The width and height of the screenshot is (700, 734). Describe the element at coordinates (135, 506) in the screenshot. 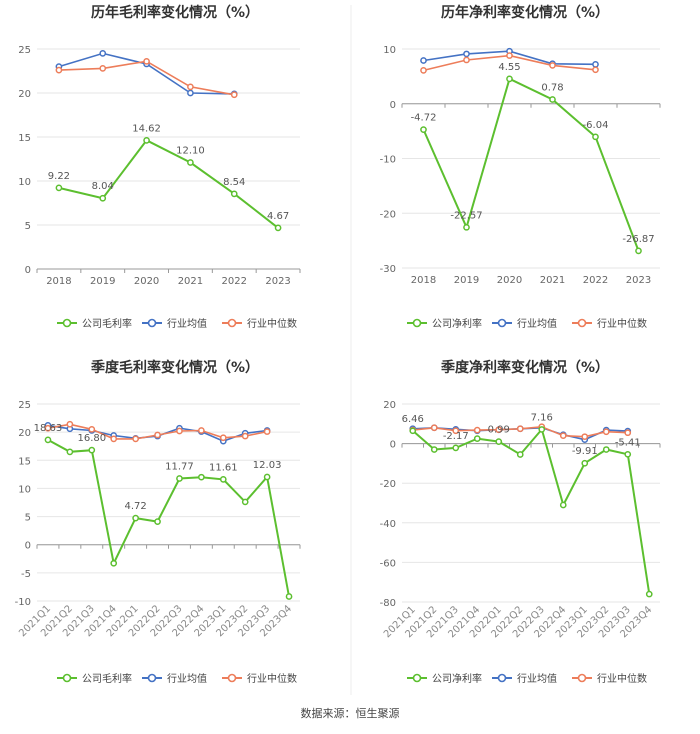

I see `chart3-data-label: 4.72` at that location.